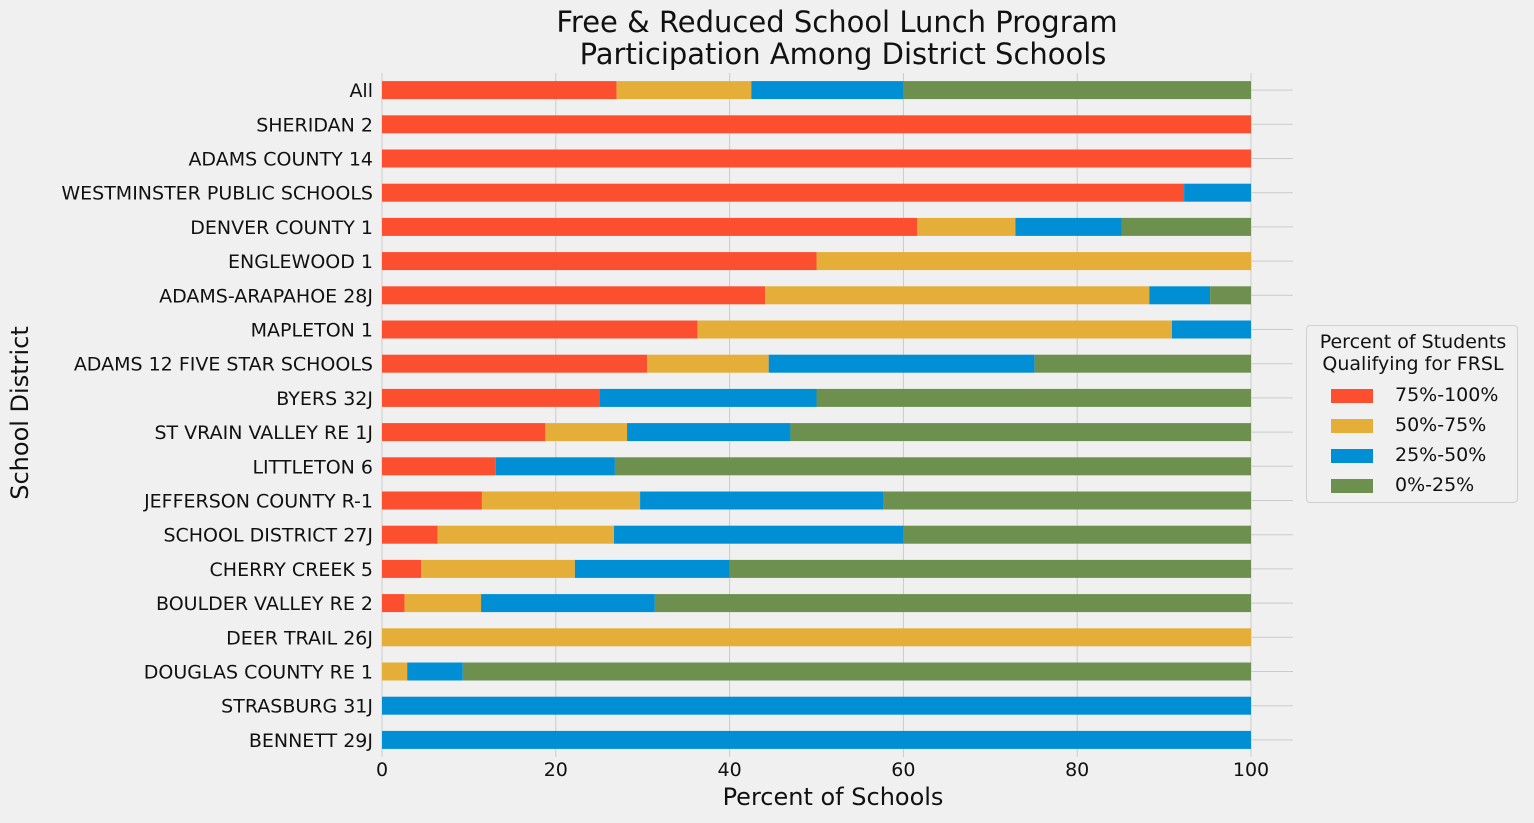 This screenshot has height=823, width=1534. What do you see at coordinates (833, 797) in the screenshot?
I see `x-axis-label: Percent of Schools` at bounding box center [833, 797].